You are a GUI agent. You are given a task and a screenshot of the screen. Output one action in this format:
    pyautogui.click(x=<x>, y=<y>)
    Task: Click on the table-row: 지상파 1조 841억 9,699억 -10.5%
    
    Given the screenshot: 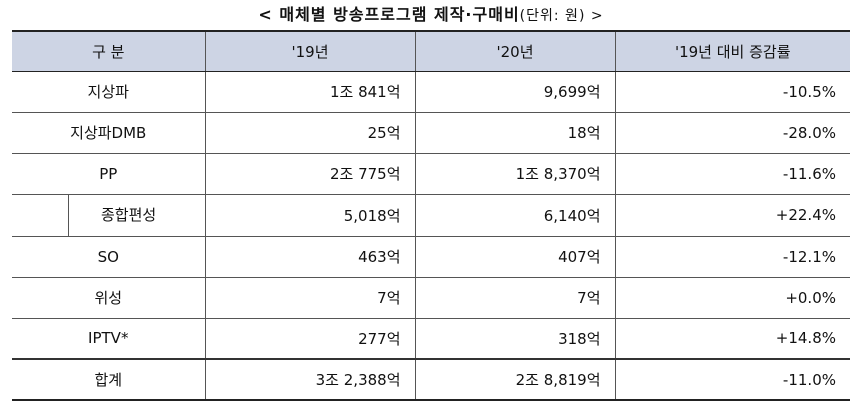 What is the action you would take?
    pyautogui.click(x=431, y=92)
    